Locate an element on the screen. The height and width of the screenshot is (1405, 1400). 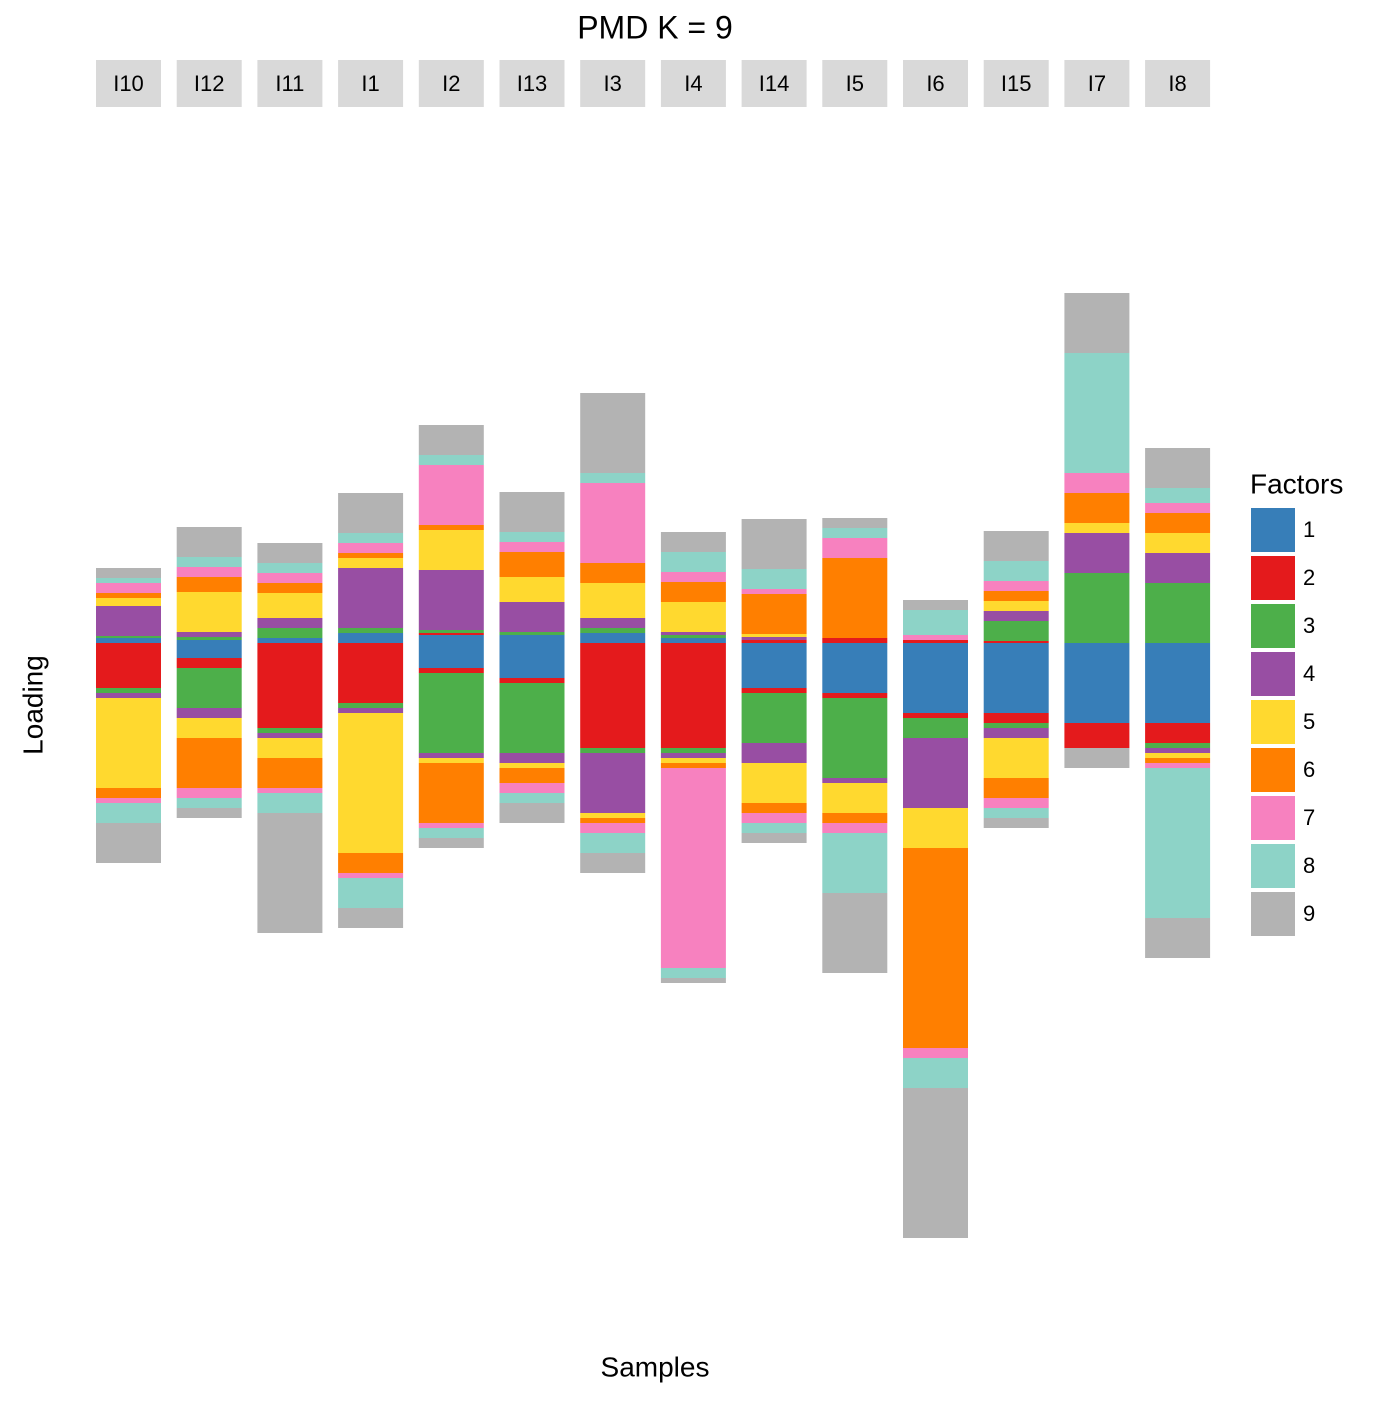
strip-label: I3 is located at coordinates (613, 83).